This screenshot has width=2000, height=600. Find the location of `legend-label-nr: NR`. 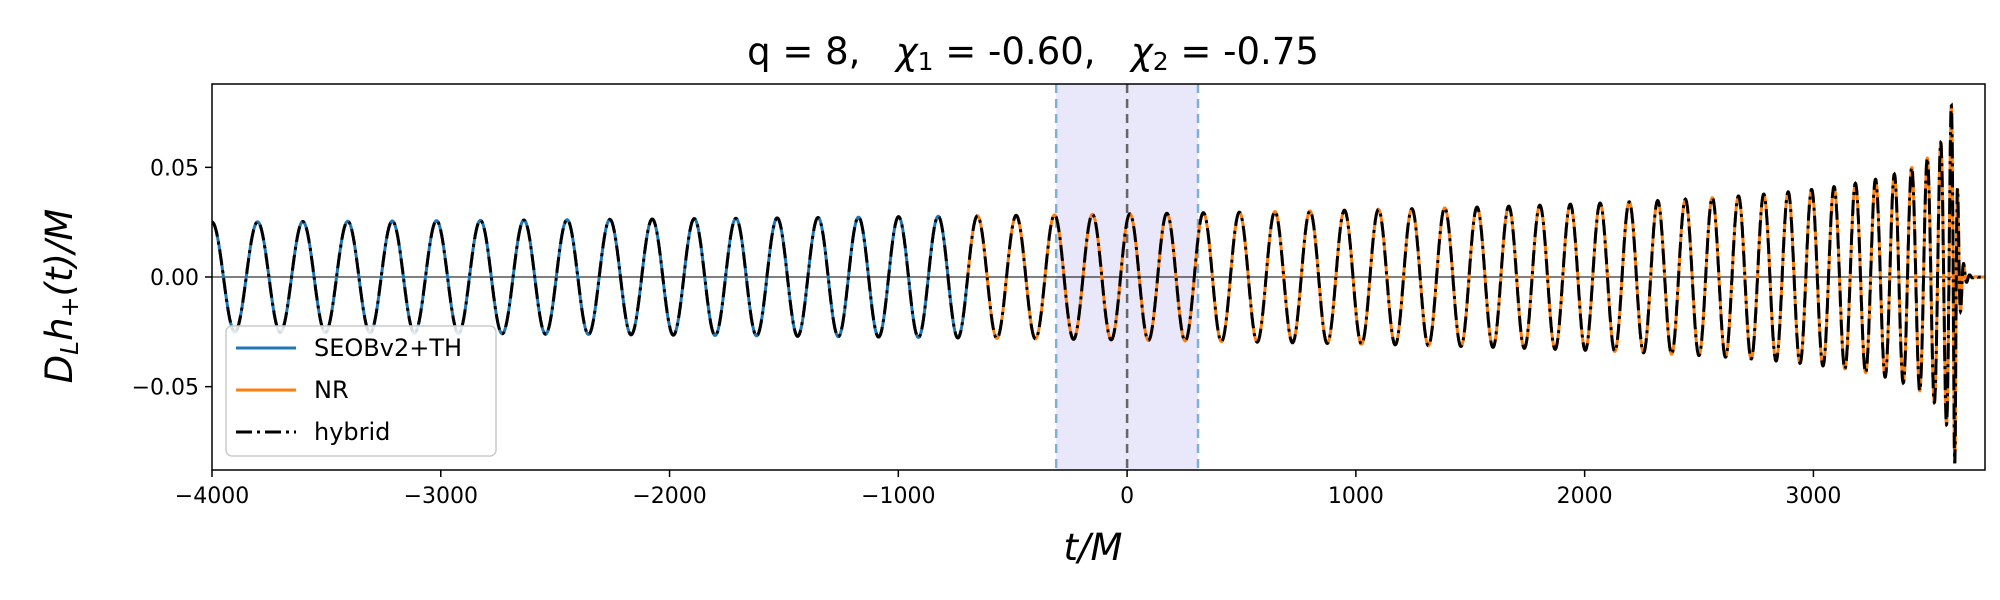

legend-label-nr: NR is located at coordinates (331, 390).